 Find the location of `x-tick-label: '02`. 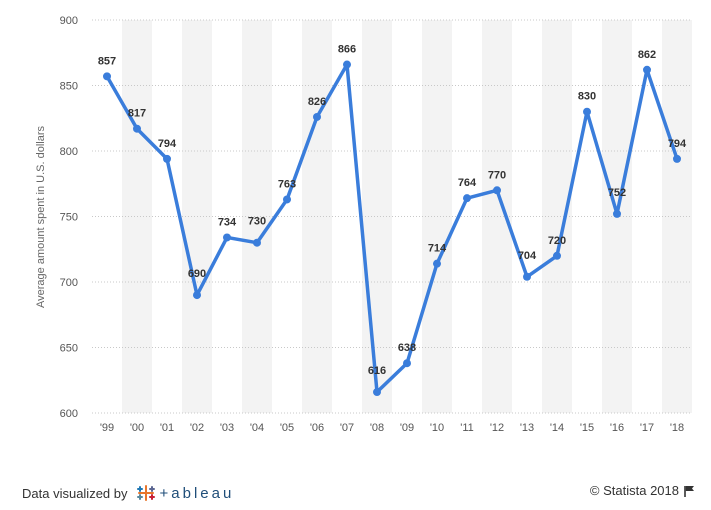

x-tick-label: '02 is located at coordinates (197, 428).